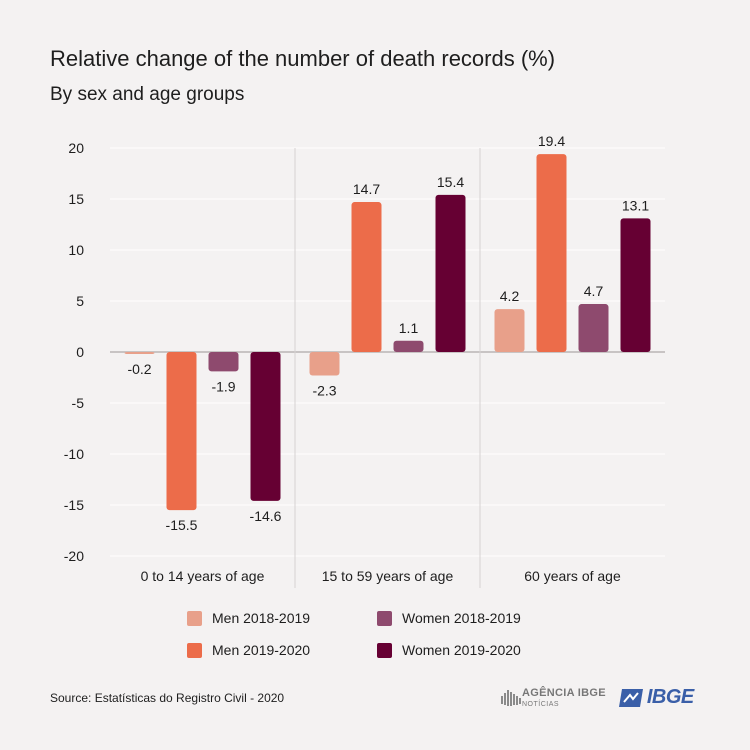  What do you see at coordinates (366, 189) in the screenshot?
I see `bar-value-label: 14.7` at bounding box center [366, 189].